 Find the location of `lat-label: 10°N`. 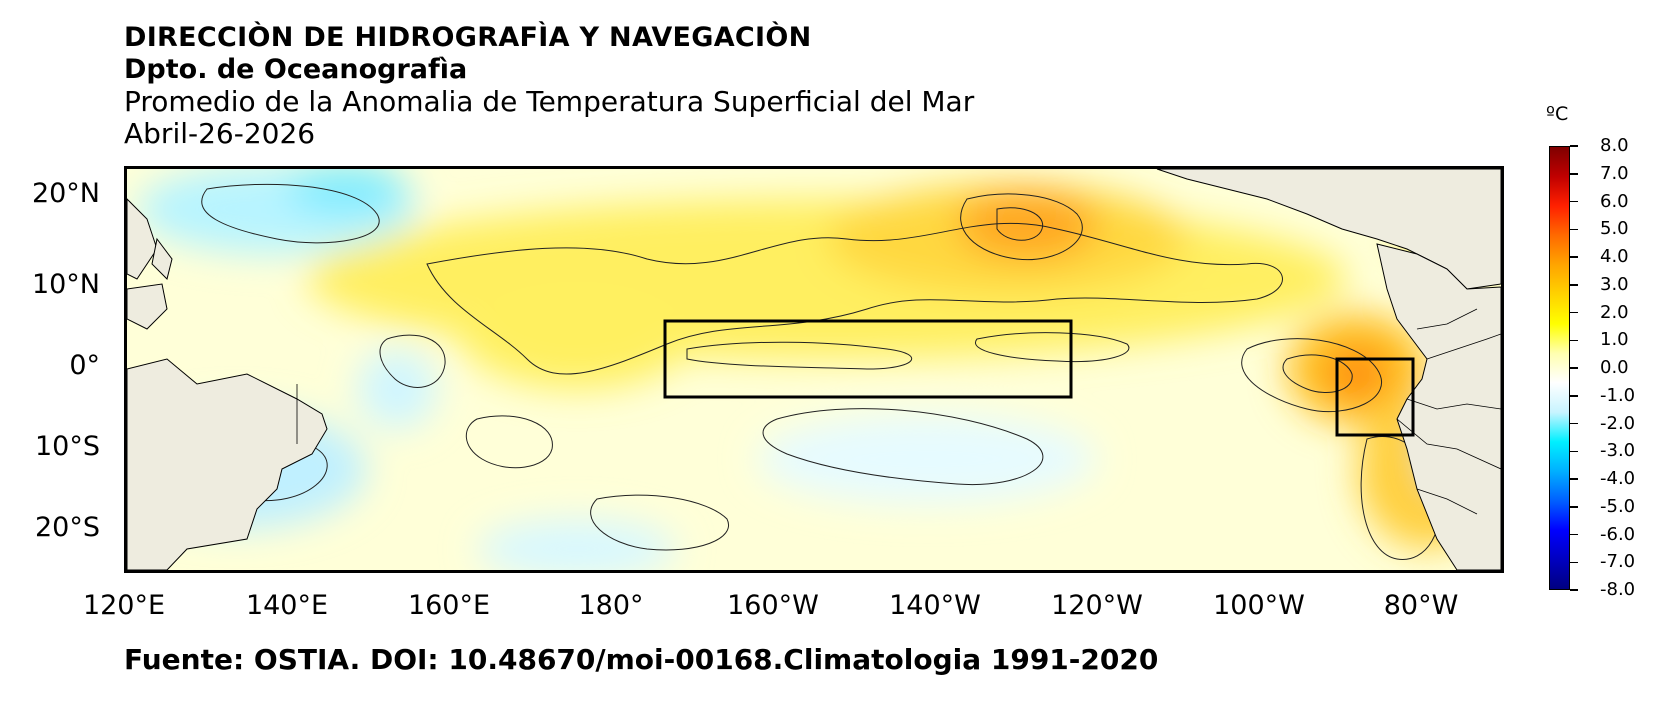

lat-label: 10°N is located at coordinates (65, 284).